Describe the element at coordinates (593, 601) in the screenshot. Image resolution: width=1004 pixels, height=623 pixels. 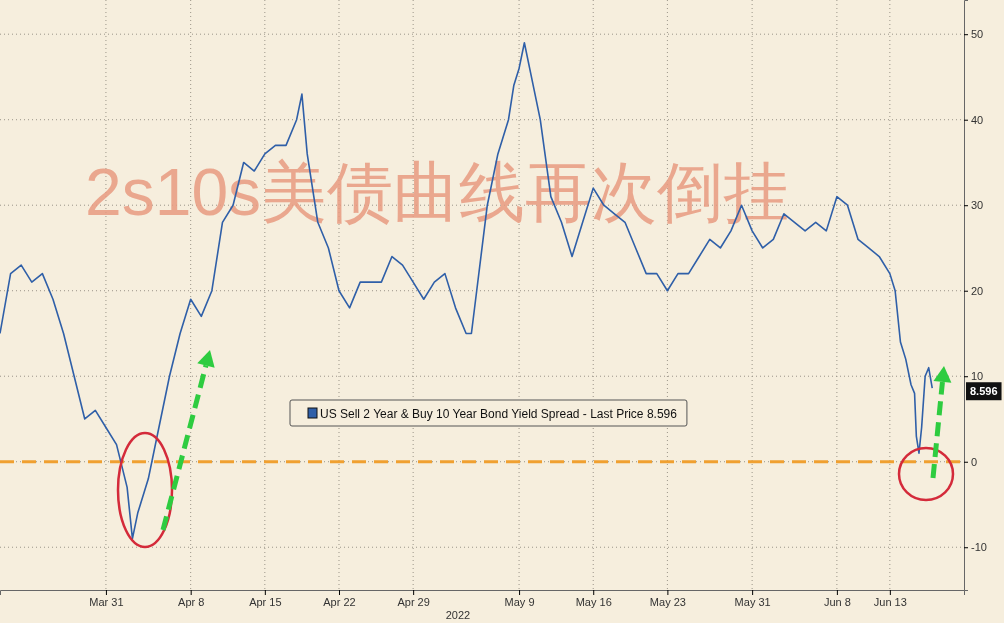
I see `x-tick-label: May 16` at that location.